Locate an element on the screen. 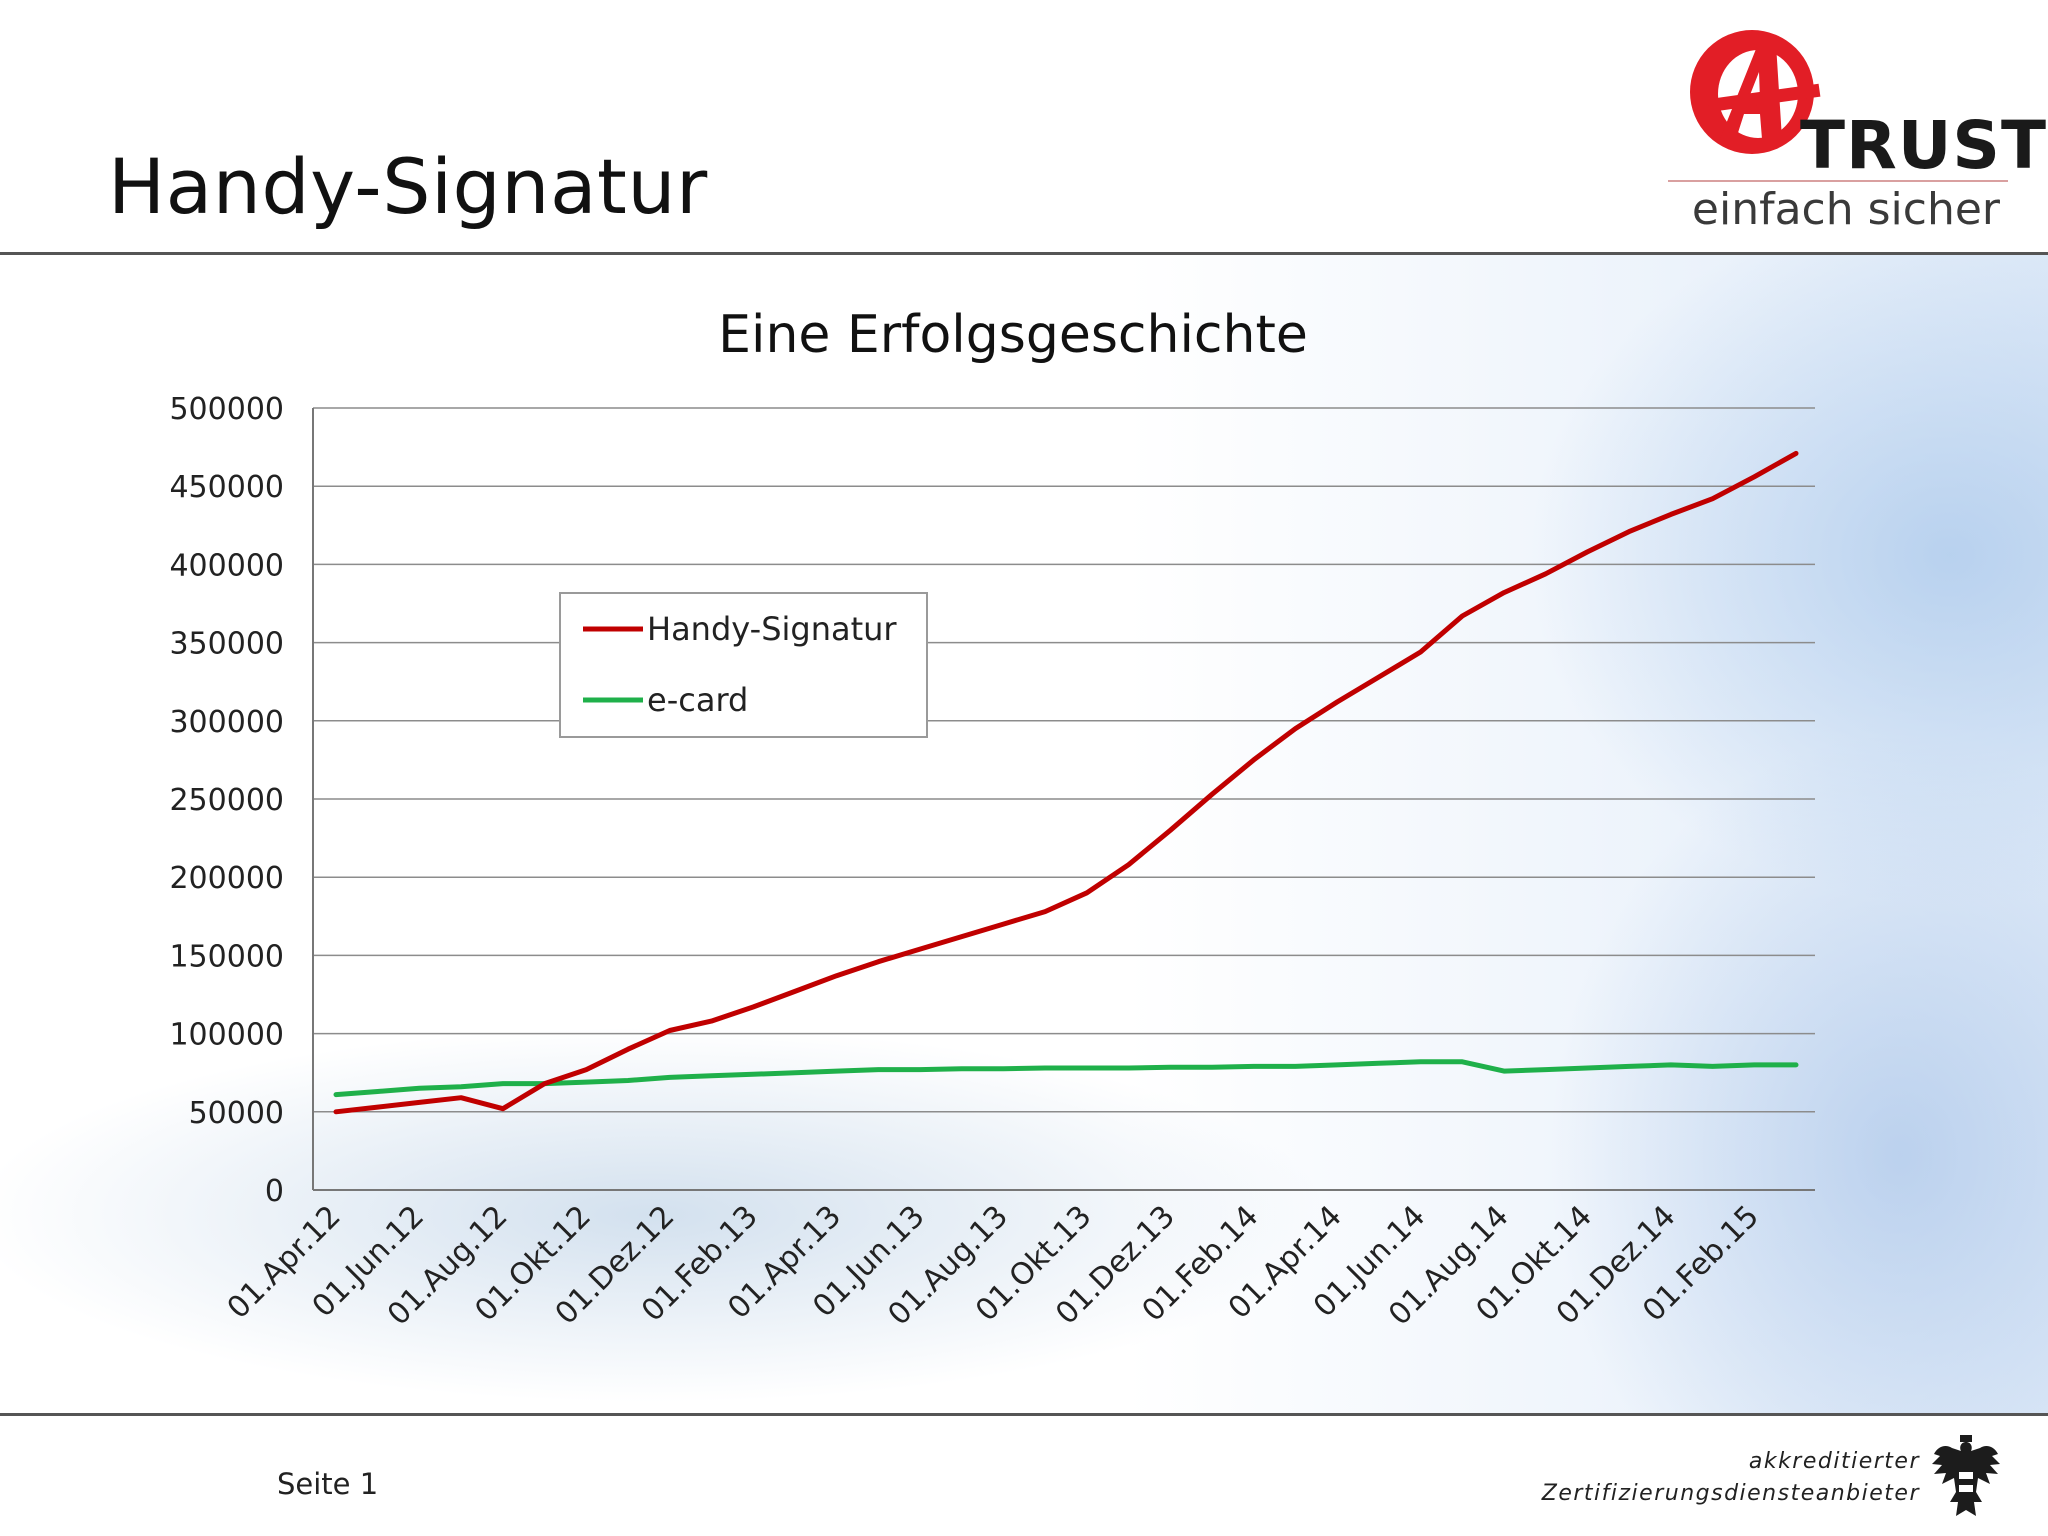  legend-label-handy-signatur: Handy-Signatur is located at coordinates (772, 629).